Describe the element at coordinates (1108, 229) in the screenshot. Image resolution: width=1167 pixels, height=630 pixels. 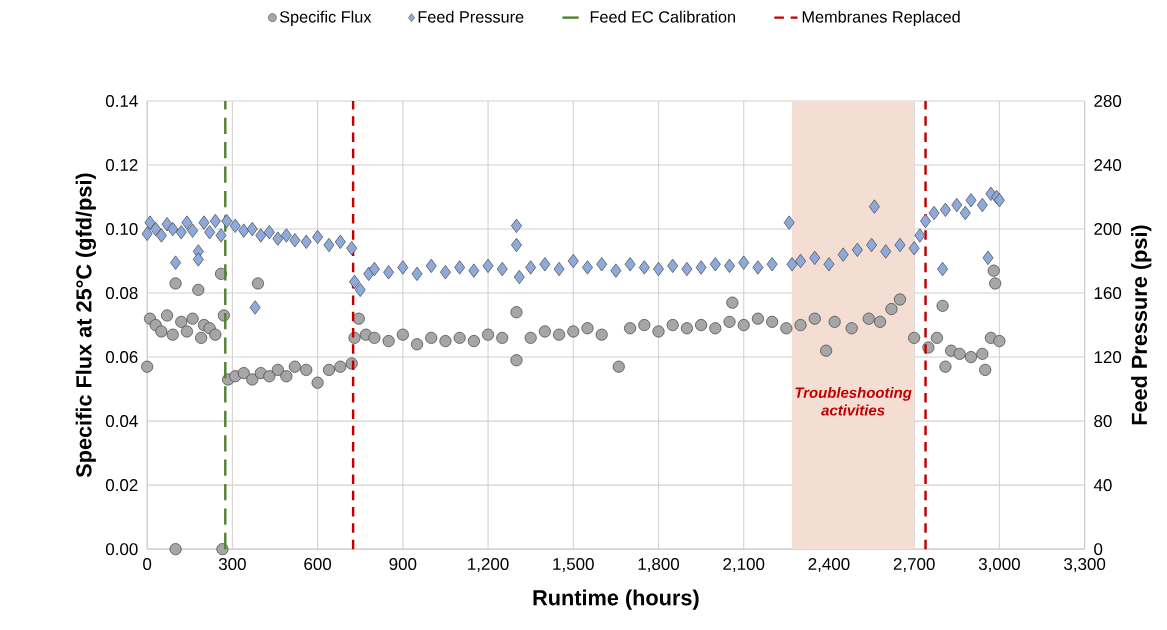
I see `y2-tick-label: 200` at that location.